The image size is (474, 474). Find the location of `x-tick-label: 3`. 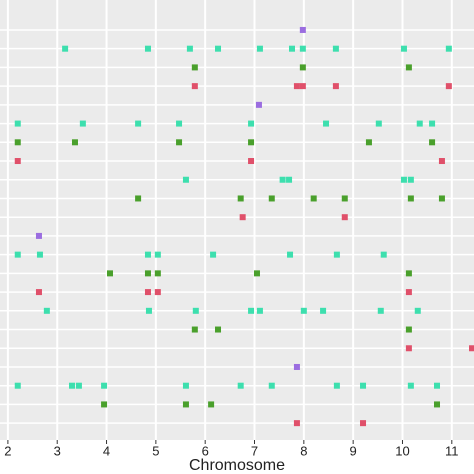

x-tick-label: 3 is located at coordinates (57, 450).